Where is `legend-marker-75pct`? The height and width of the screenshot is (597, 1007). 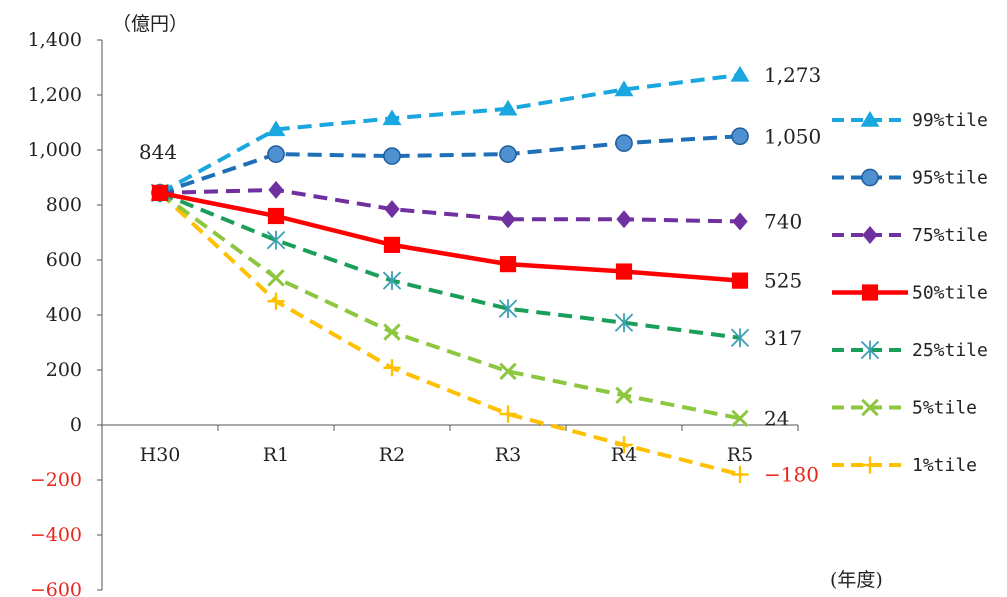
legend-marker-75pct is located at coordinates (870, 235).